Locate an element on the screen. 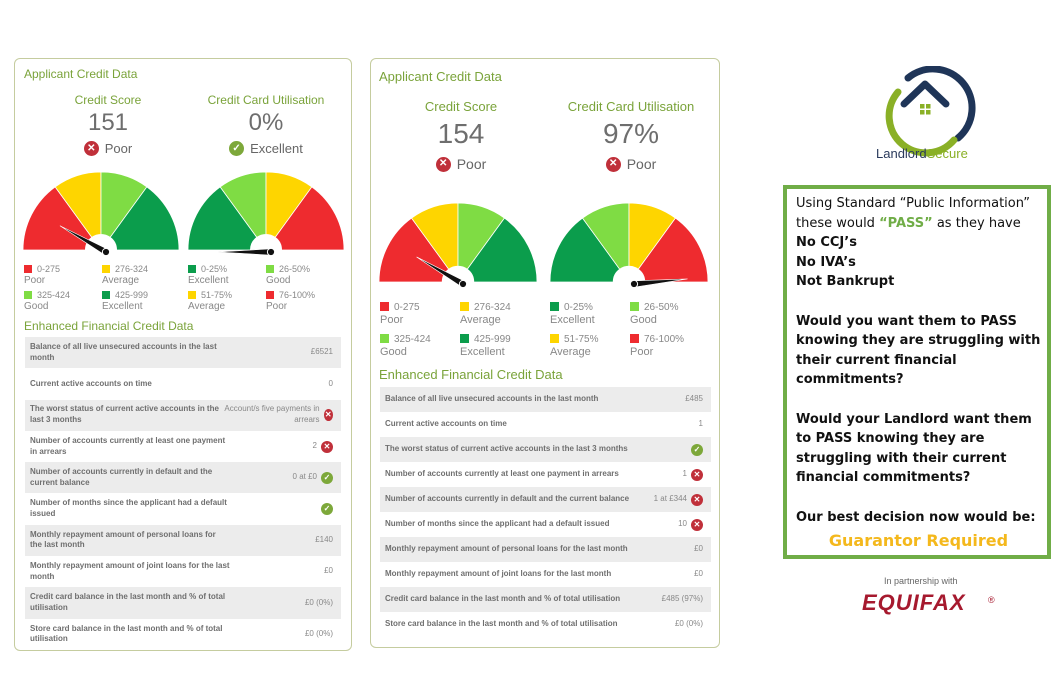 The image size is (1054, 678). legend-range: 0-275 is located at coordinates (49, 269).